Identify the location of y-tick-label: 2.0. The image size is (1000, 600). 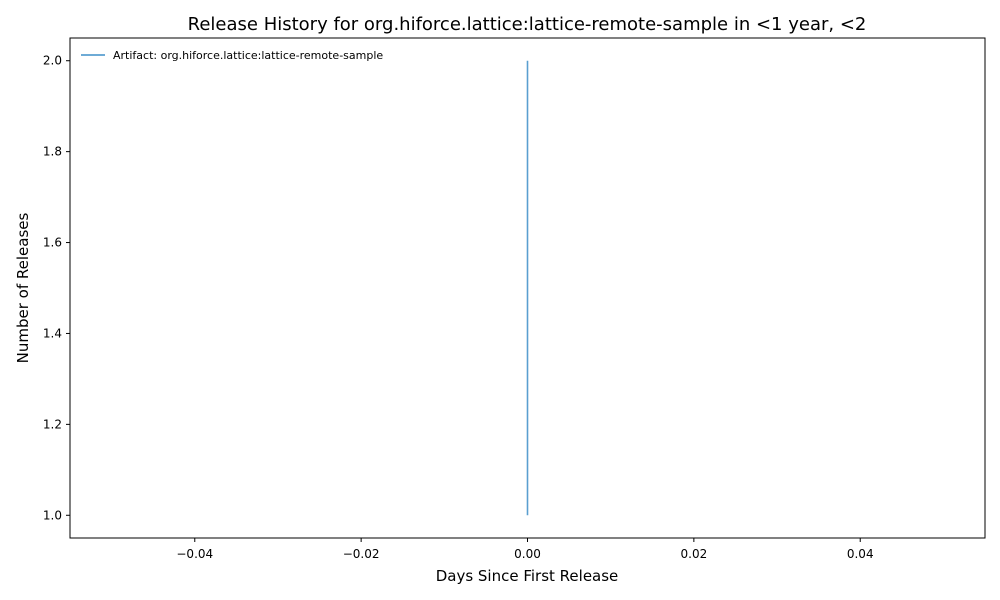
(52, 61).